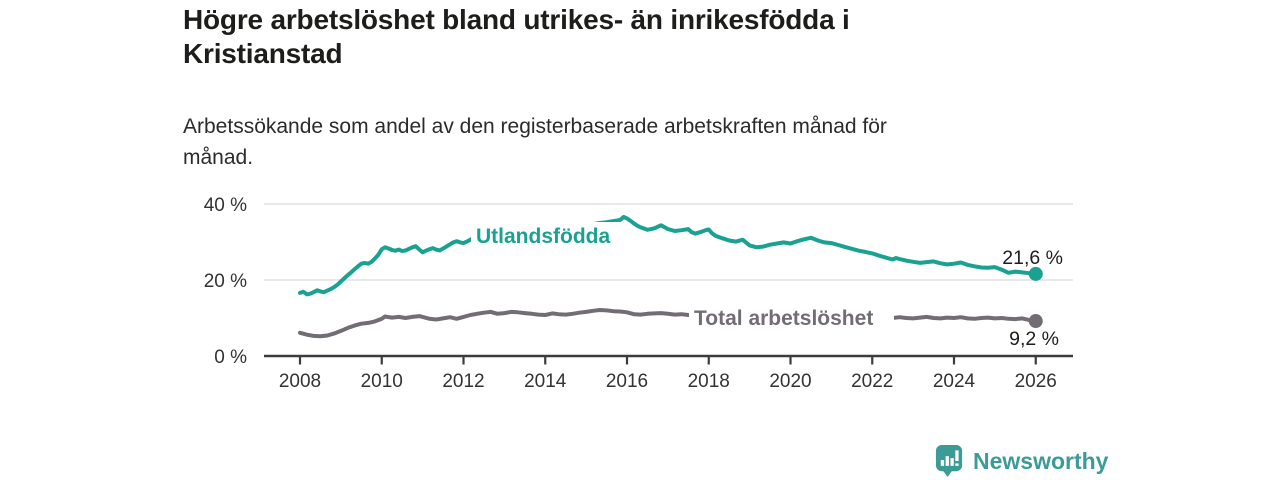 This screenshot has height=480, width=1280. I want to click on x-tick-label: 2014, so click(545, 381).